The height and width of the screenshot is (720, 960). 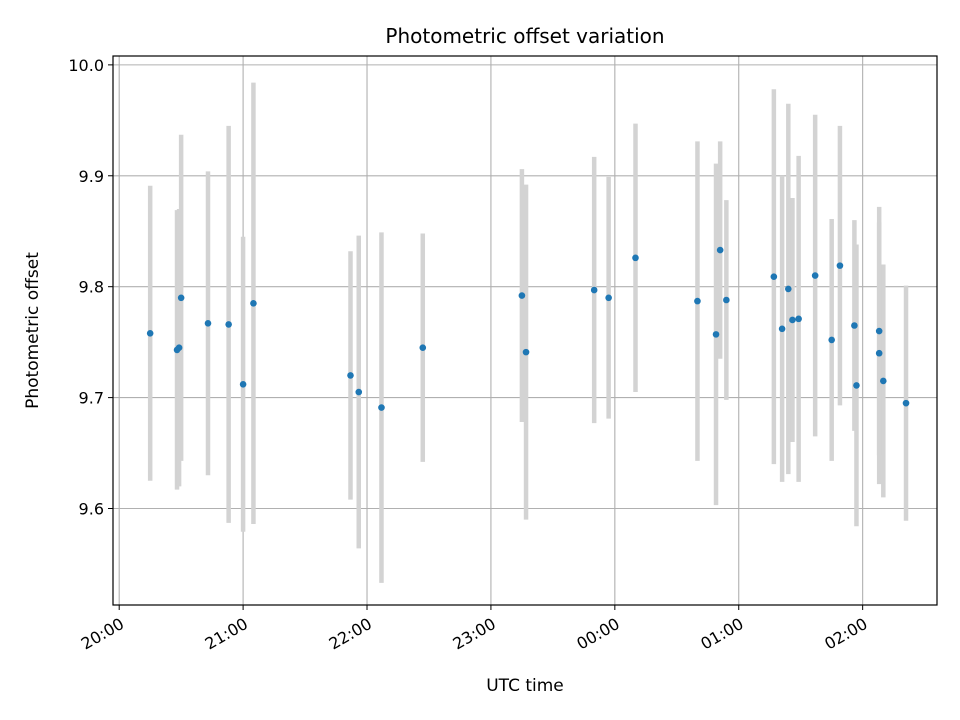 I want to click on y-tick-label: 9.8, so click(x=91, y=287).